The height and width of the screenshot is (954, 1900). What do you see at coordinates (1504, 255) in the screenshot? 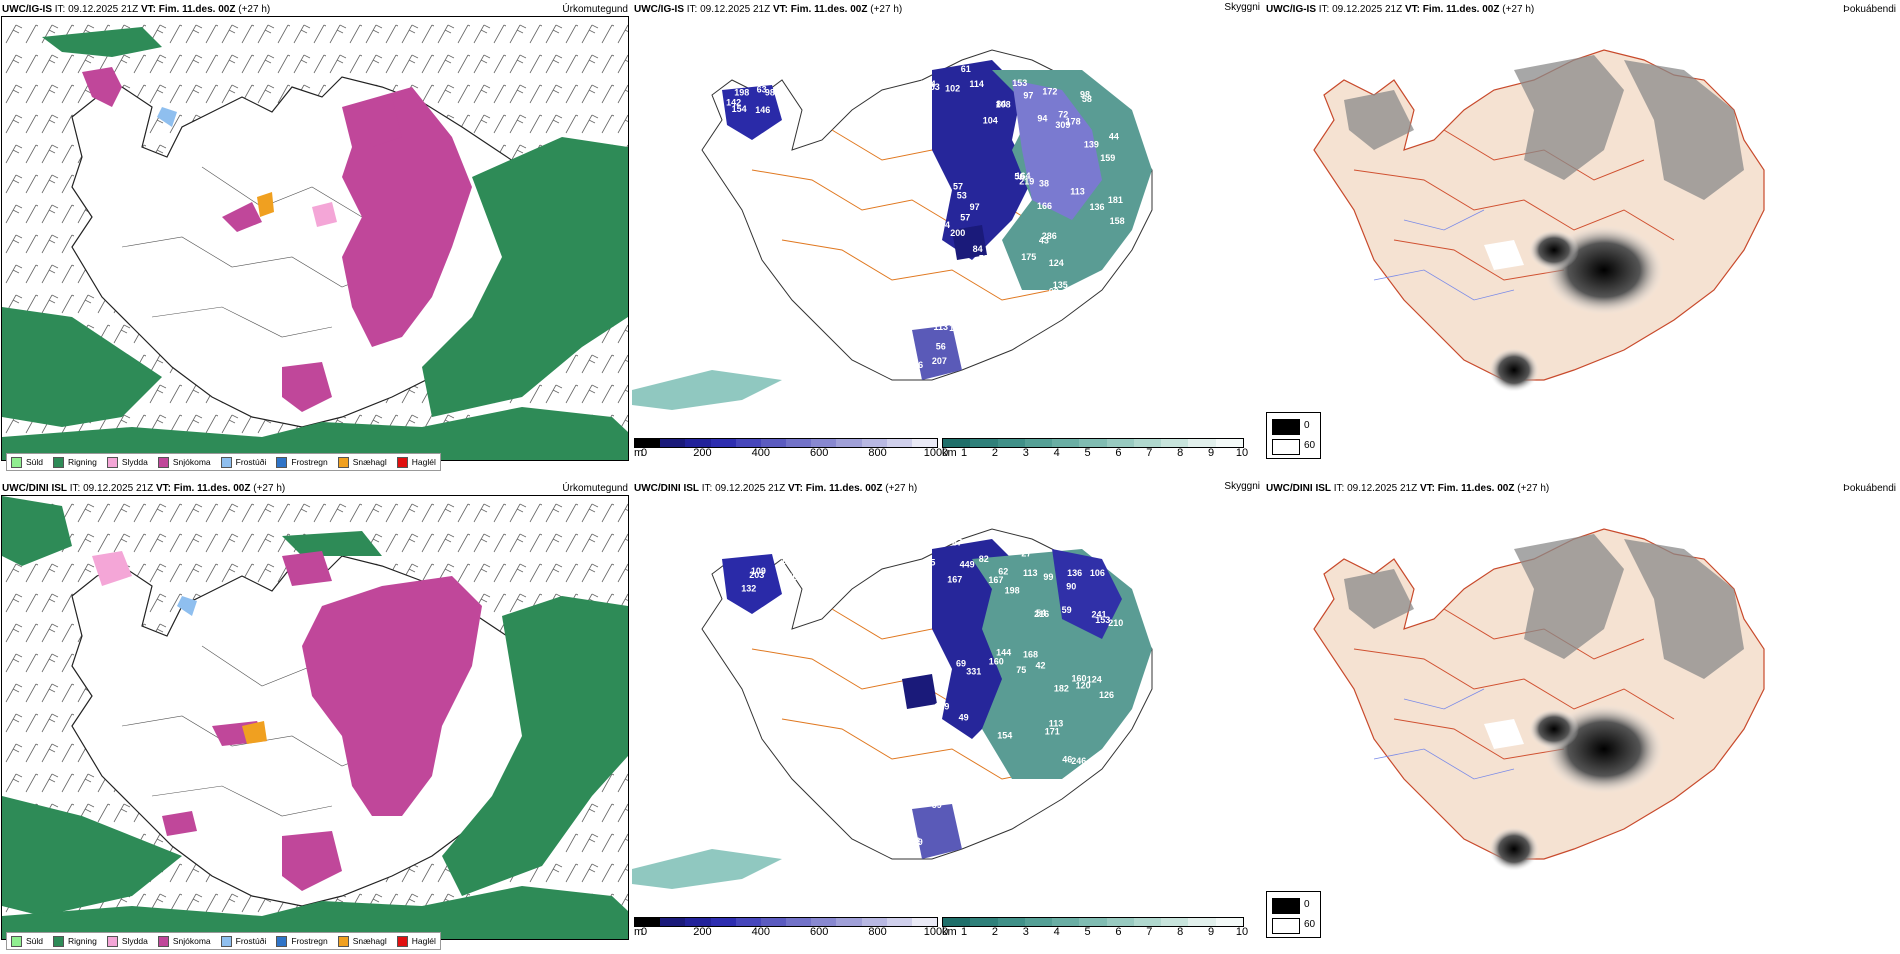
I see `glacier-white` at bounding box center [1504, 255].